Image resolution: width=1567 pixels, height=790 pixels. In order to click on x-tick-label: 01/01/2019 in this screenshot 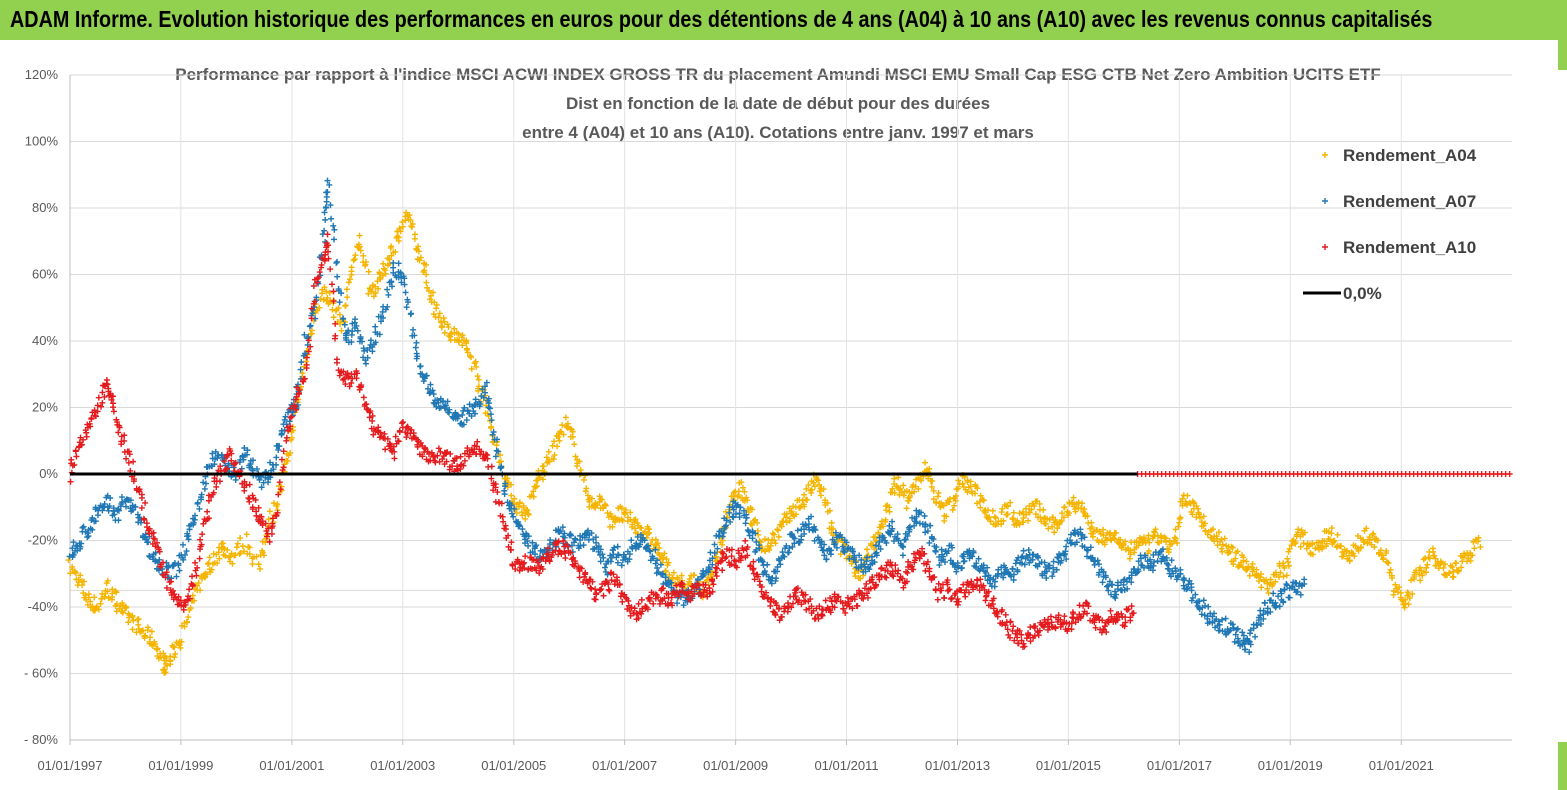, I will do `click(1290, 765)`.